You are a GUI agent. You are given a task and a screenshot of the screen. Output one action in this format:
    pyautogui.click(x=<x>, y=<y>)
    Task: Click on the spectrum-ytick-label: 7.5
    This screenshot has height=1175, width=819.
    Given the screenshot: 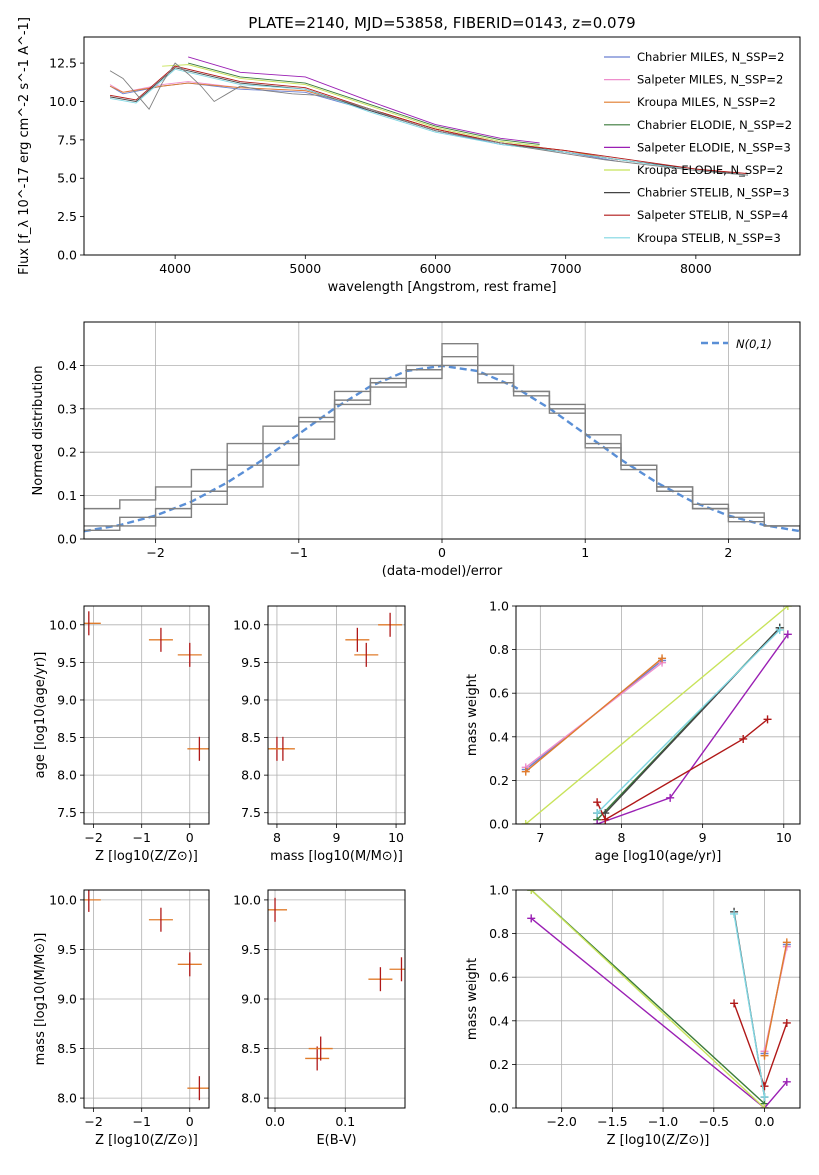 What is the action you would take?
    pyautogui.click(x=67, y=139)
    